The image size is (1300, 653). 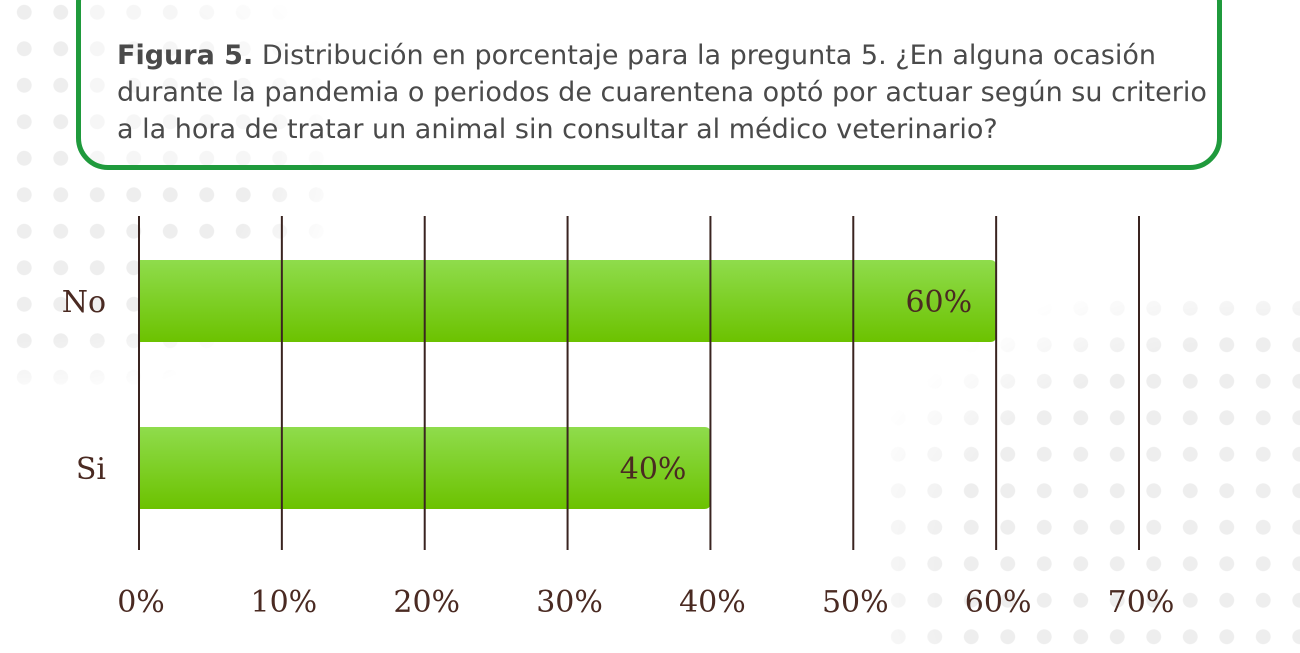 What do you see at coordinates (185, 55) in the screenshot?
I see `caption-label: Figura 5.` at bounding box center [185, 55].